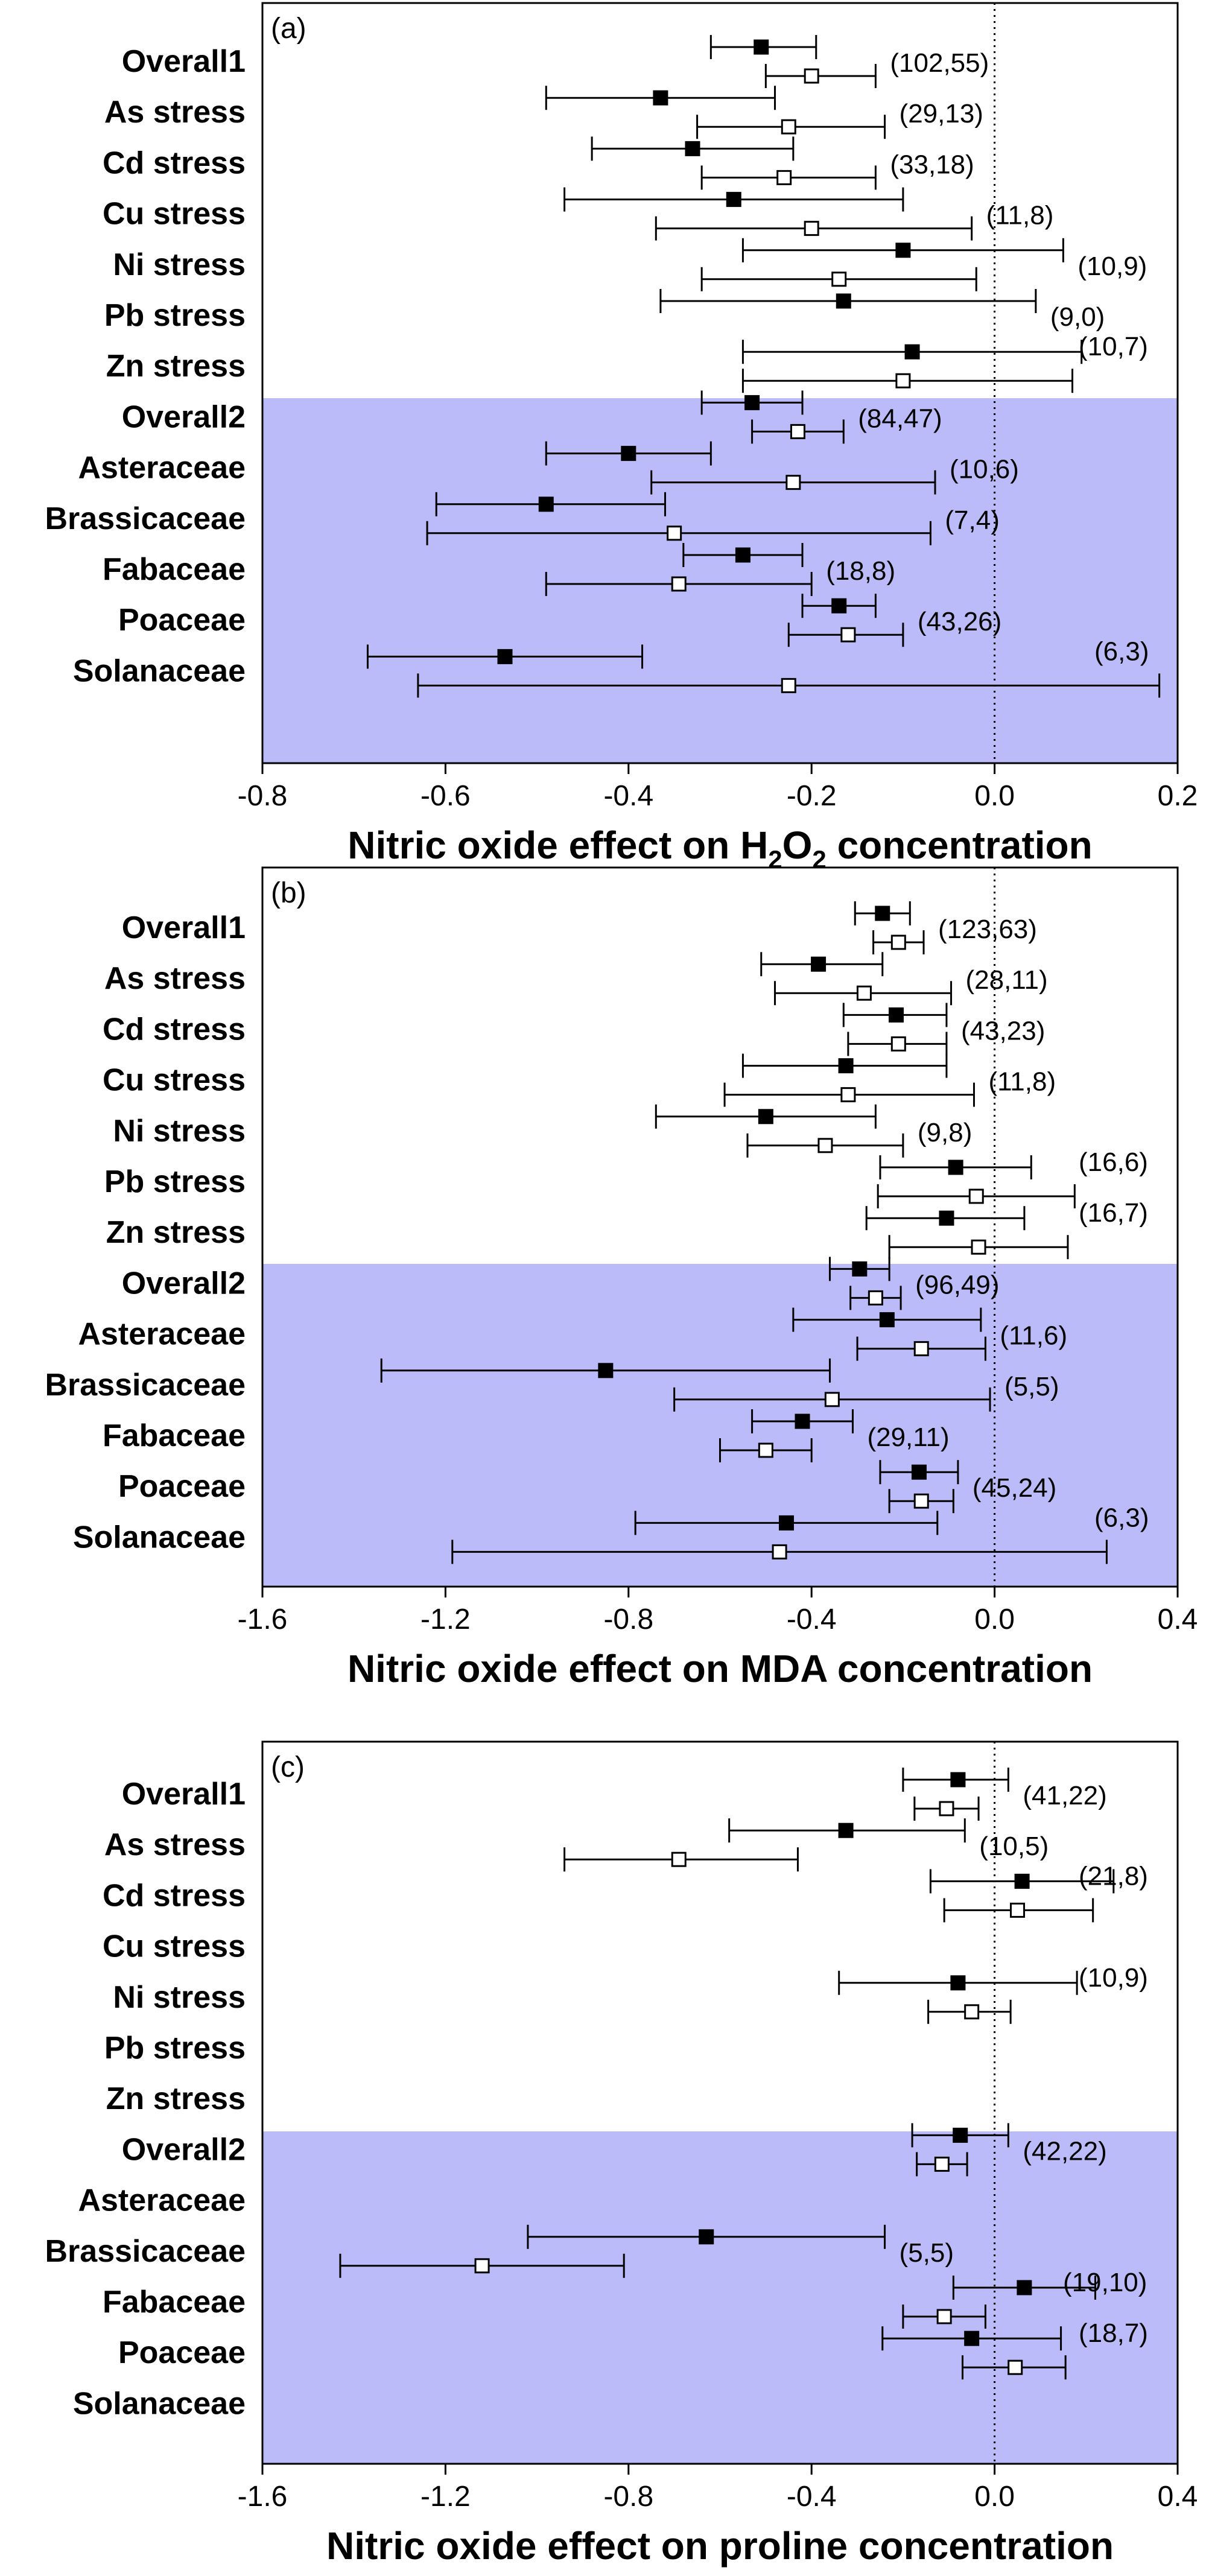 Image resolution: width=1209 pixels, height=2576 pixels. I want to click on x-axis-title-part: 2, so click(819, 860).